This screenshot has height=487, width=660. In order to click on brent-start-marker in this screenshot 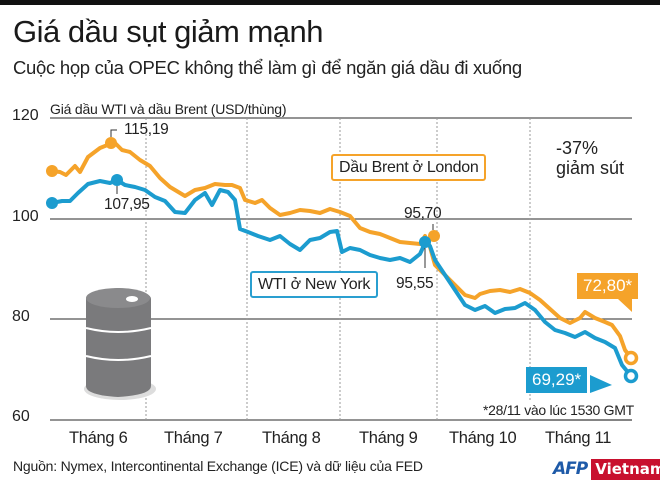, I will do `click(52, 171)`.